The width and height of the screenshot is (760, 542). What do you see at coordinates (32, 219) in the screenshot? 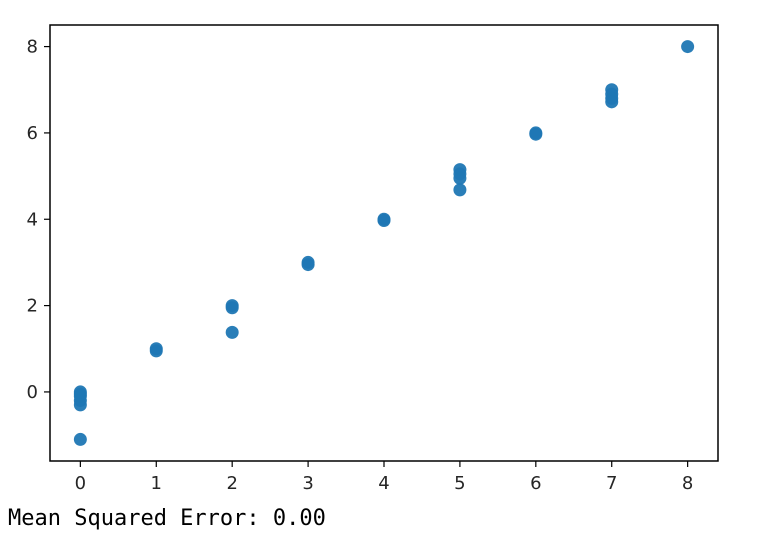
I see `y-tick-label: 4` at bounding box center [32, 219].